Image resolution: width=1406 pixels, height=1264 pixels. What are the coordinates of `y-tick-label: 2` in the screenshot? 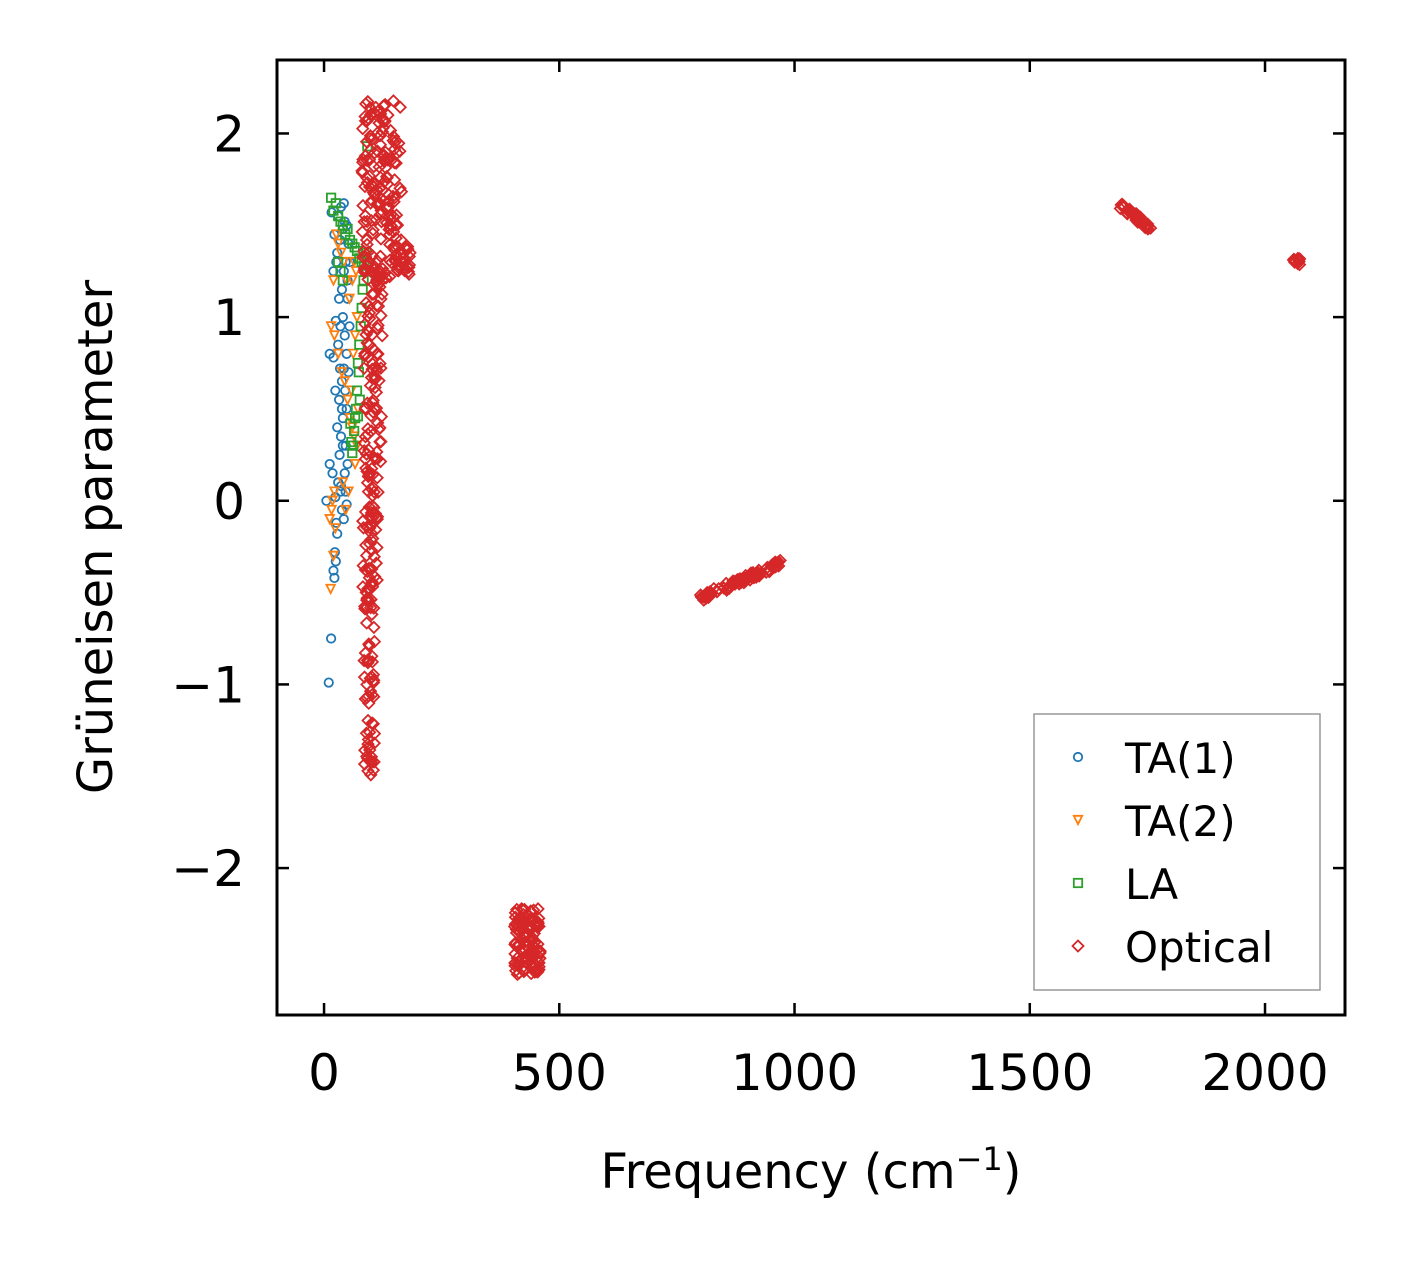 It's located at (229, 134).